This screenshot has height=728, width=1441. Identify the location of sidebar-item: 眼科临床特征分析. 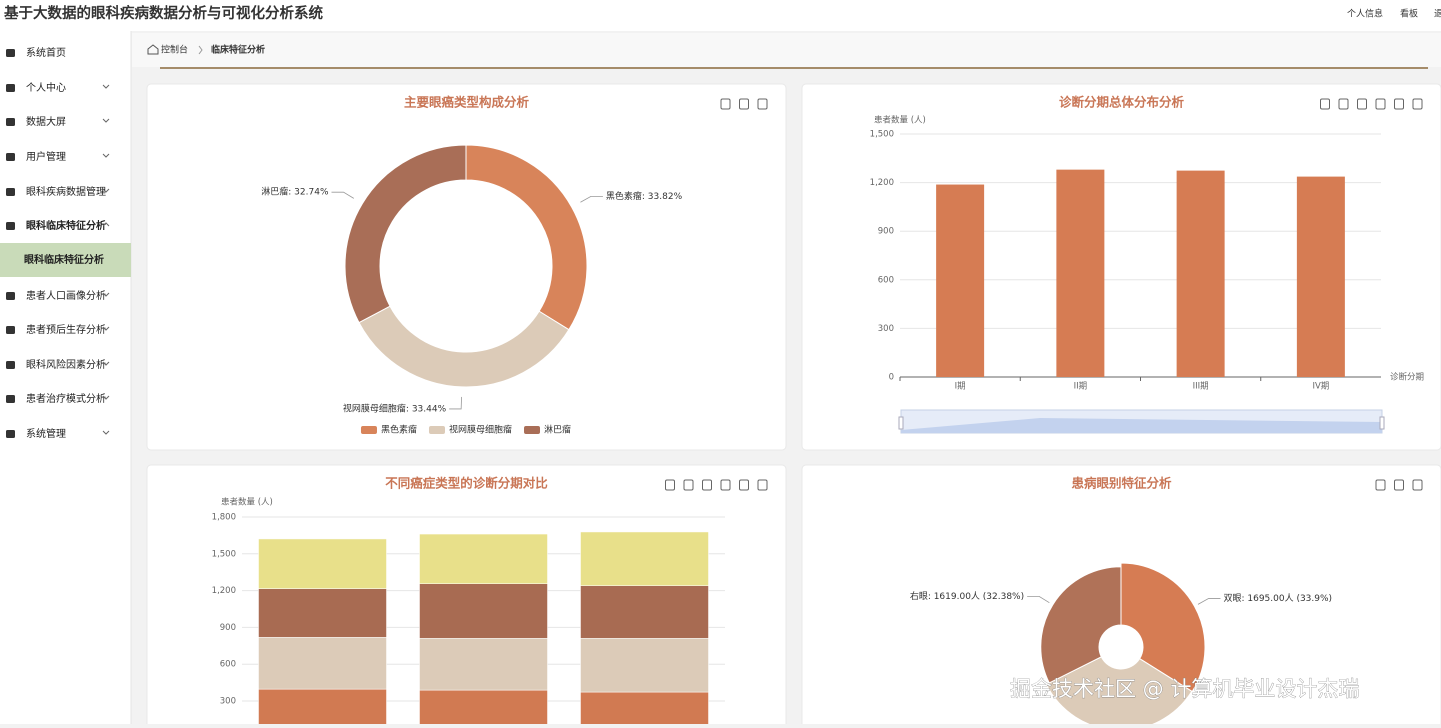
(66, 225).